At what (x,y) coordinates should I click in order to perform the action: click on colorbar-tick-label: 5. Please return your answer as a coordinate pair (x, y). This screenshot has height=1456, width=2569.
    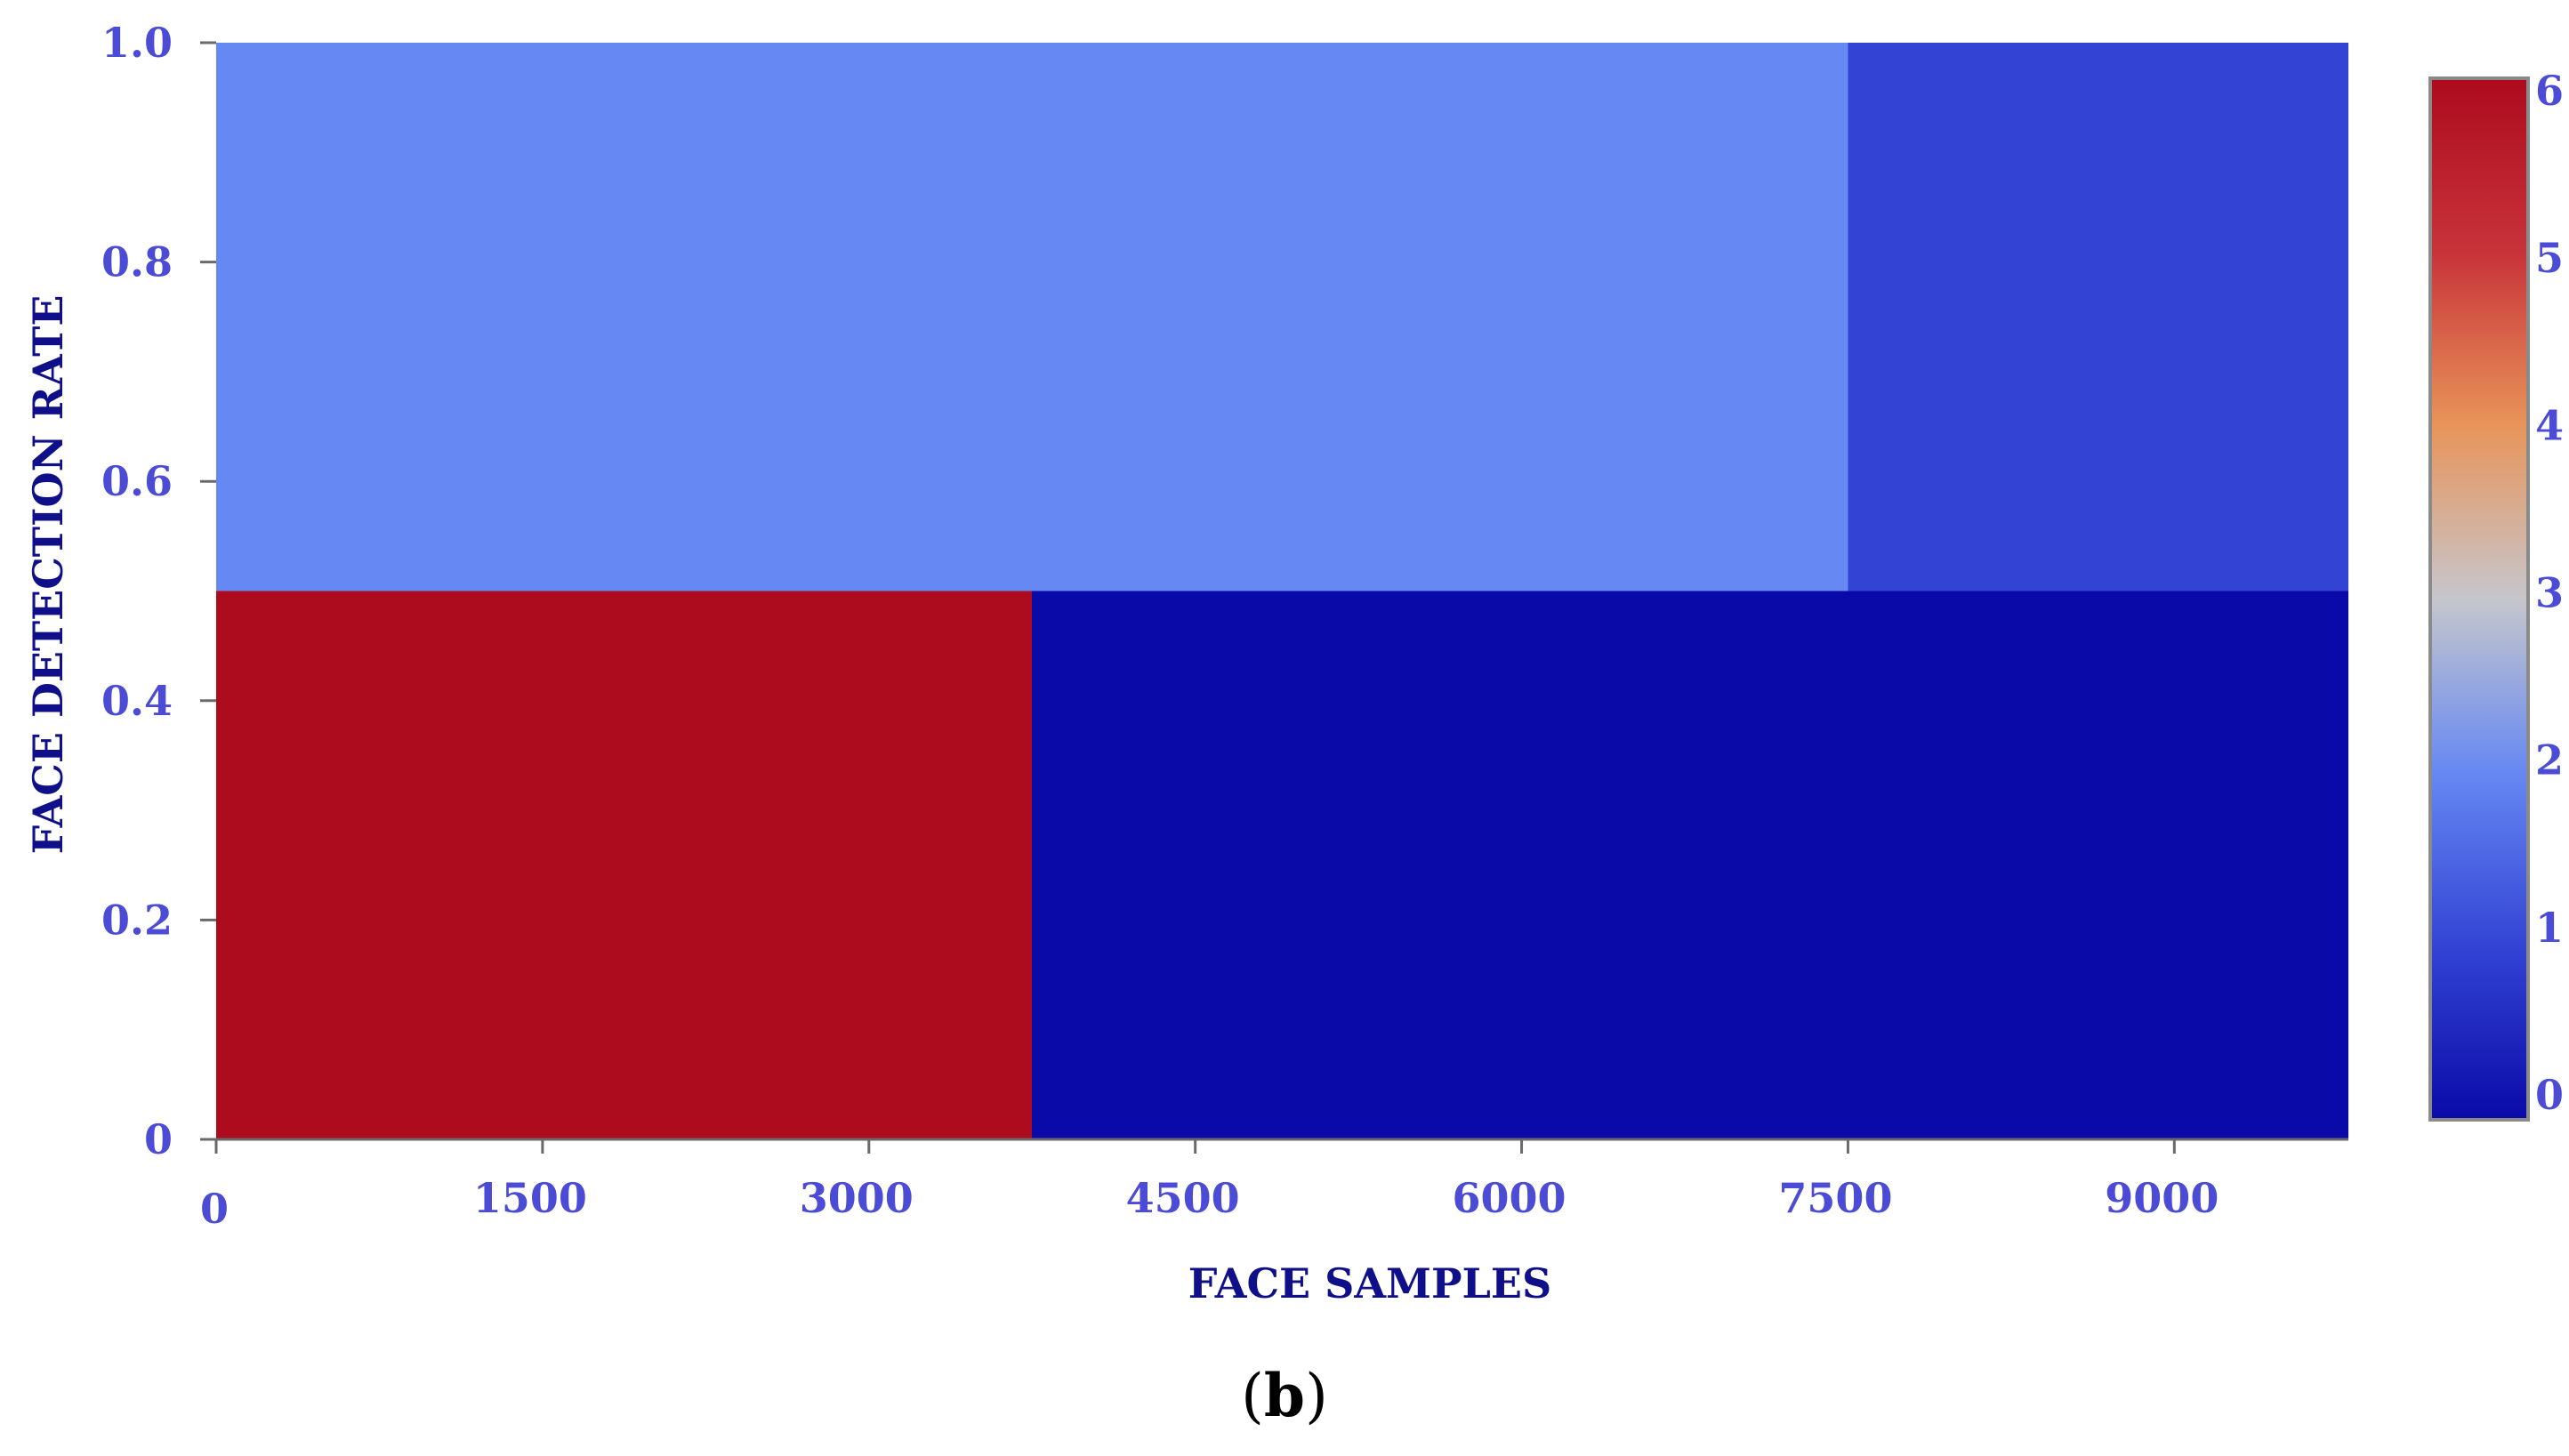
    Looking at the image, I should click on (2550, 258).